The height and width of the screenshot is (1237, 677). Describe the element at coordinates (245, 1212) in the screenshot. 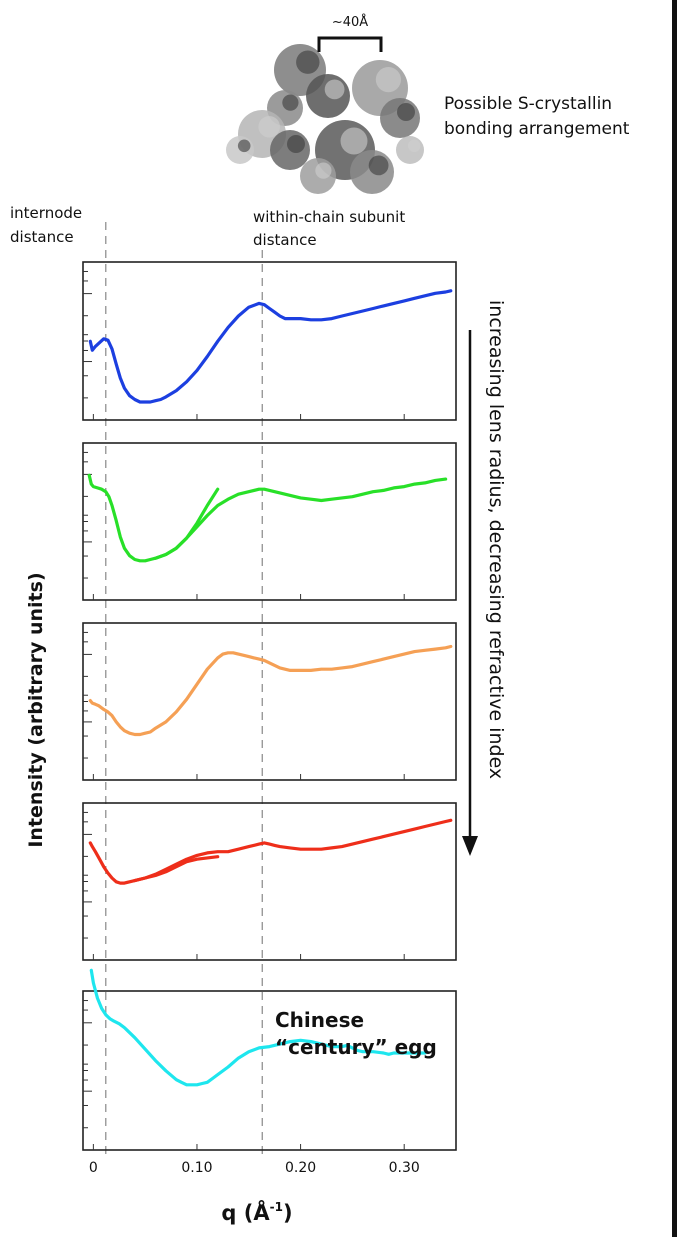

I see `x-axis-label-main: q (Å` at that location.